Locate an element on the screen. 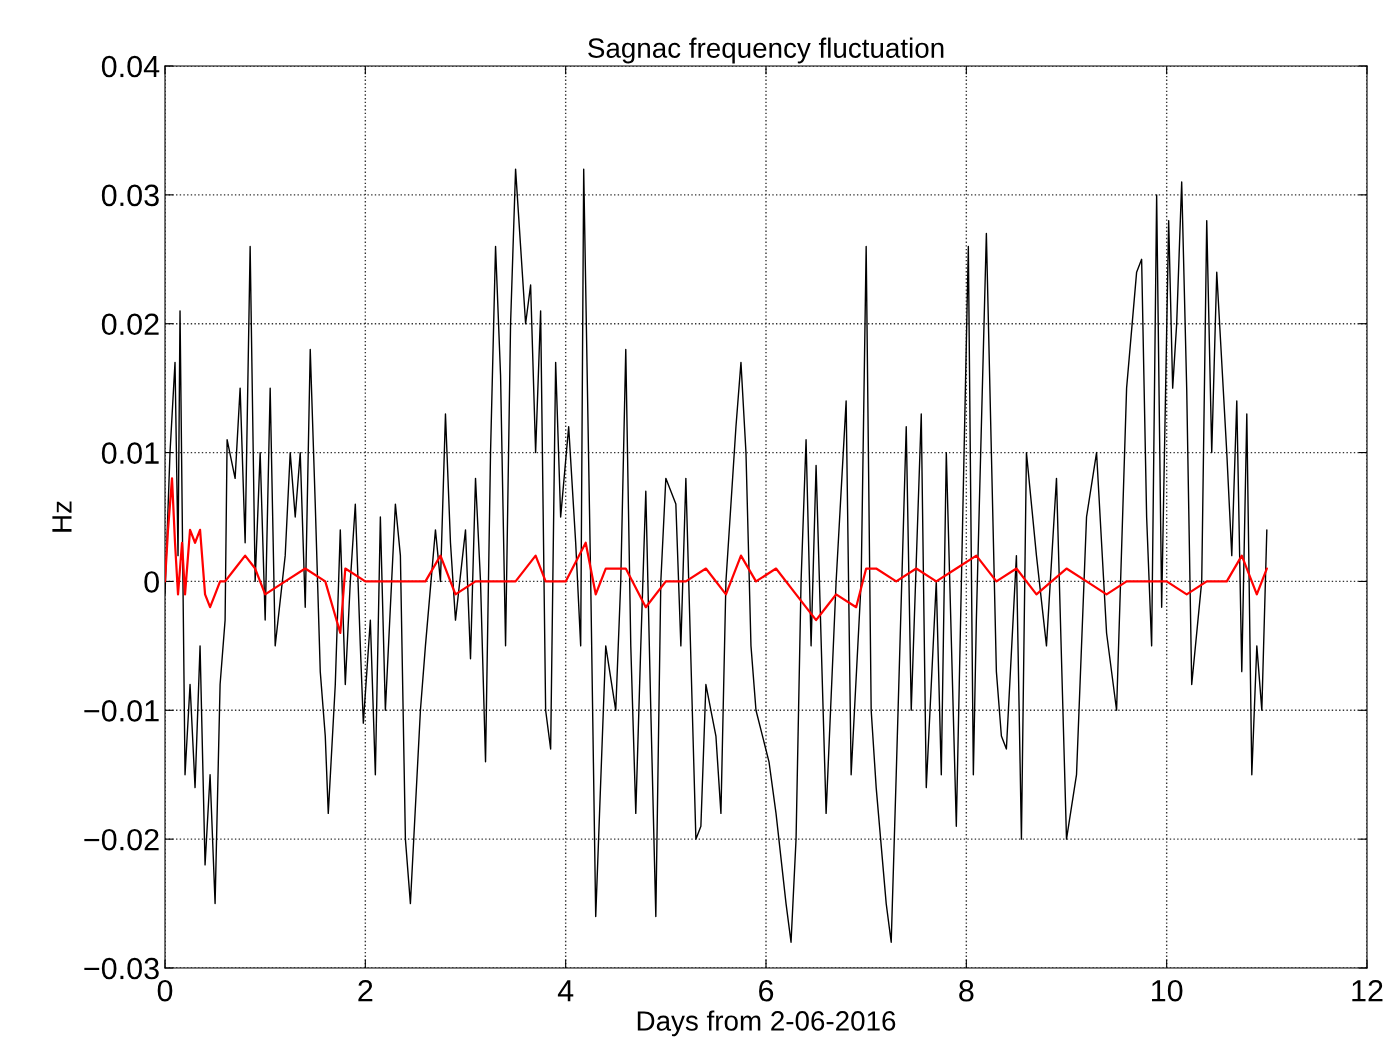  y-tick-label: 0.03 is located at coordinates (130, 195).